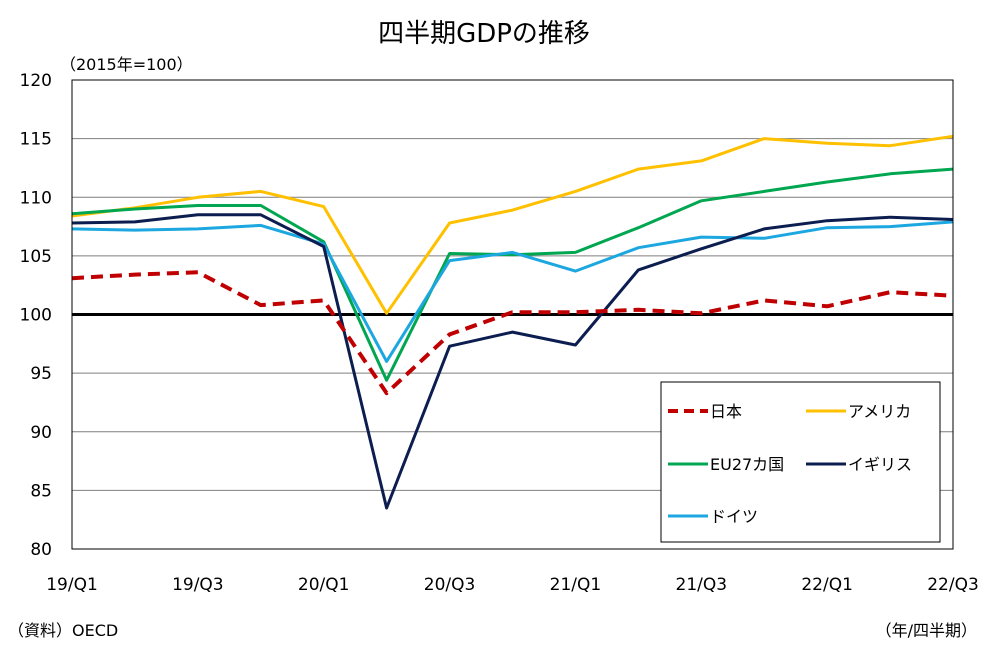 Image resolution: width=1000 pixels, height=653 pixels. I want to click on y-tick-label: 85, so click(41, 491).